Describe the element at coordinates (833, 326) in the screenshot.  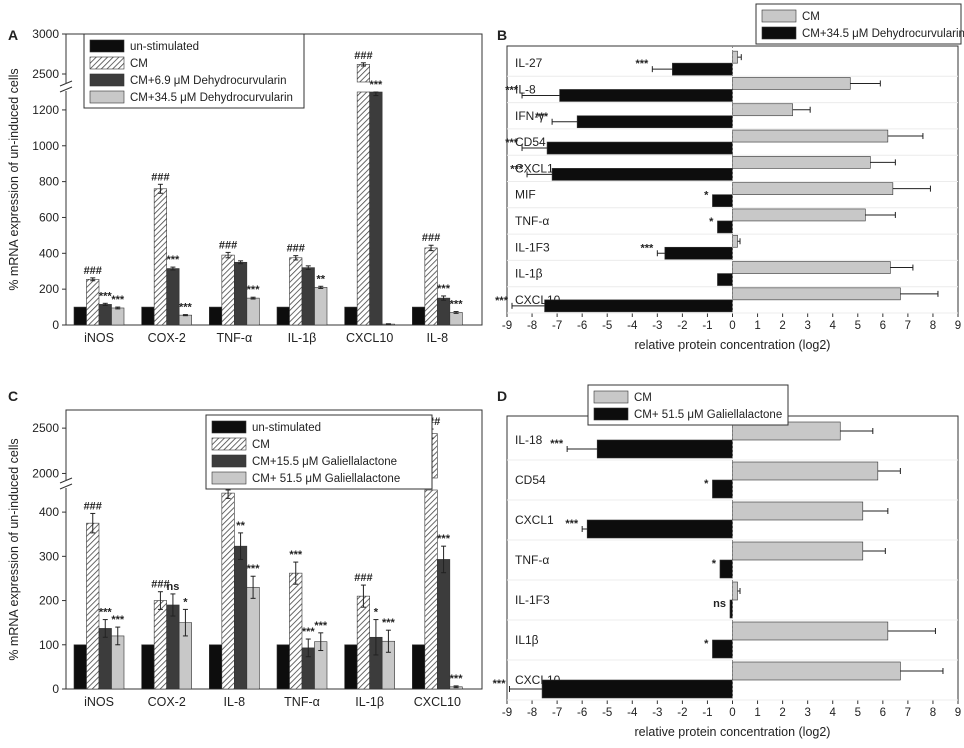
I see `x-tick-label: 4` at that location.